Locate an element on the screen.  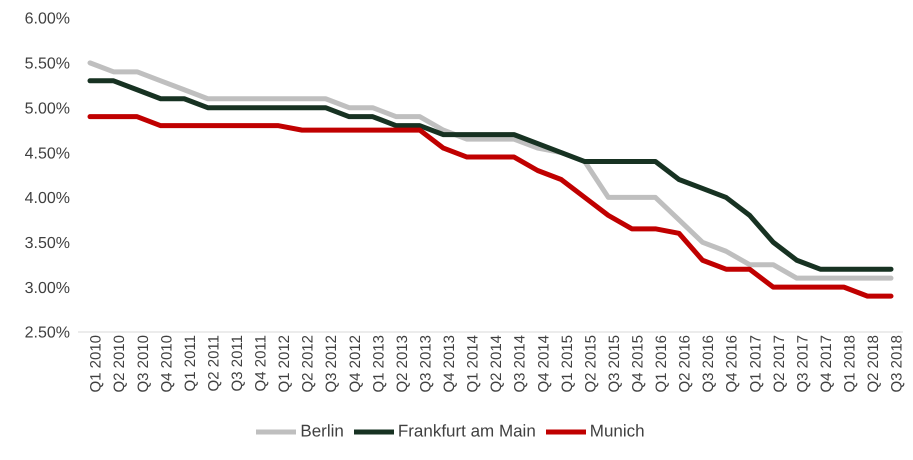
x-tick-label: Q4 2012 is located at coordinates (355, 364).